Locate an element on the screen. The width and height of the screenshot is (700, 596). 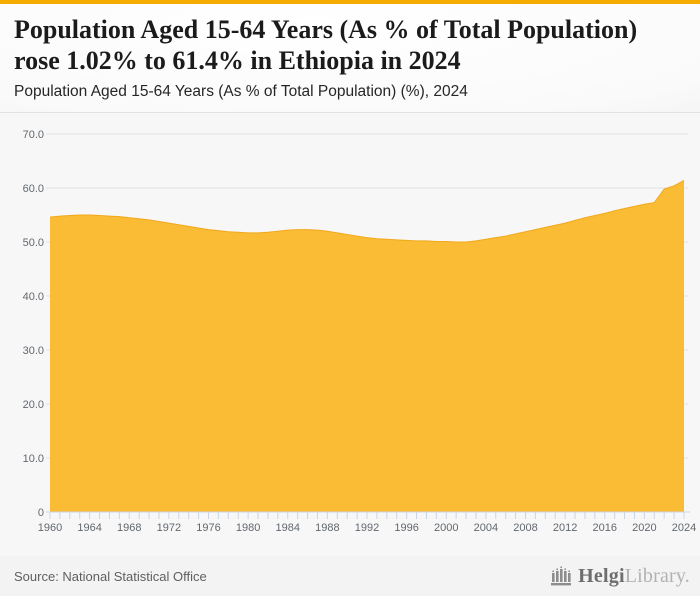
x-axis-tick-label: 2024 is located at coordinates (684, 528).